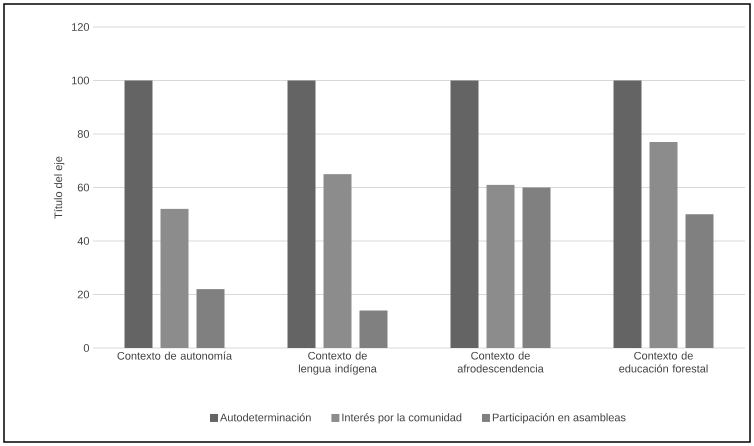 The height and width of the screenshot is (446, 754). What do you see at coordinates (174, 356) in the screenshot?
I see `x-tick-label: Contexto de autonomía` at bounding box center [174, 356].